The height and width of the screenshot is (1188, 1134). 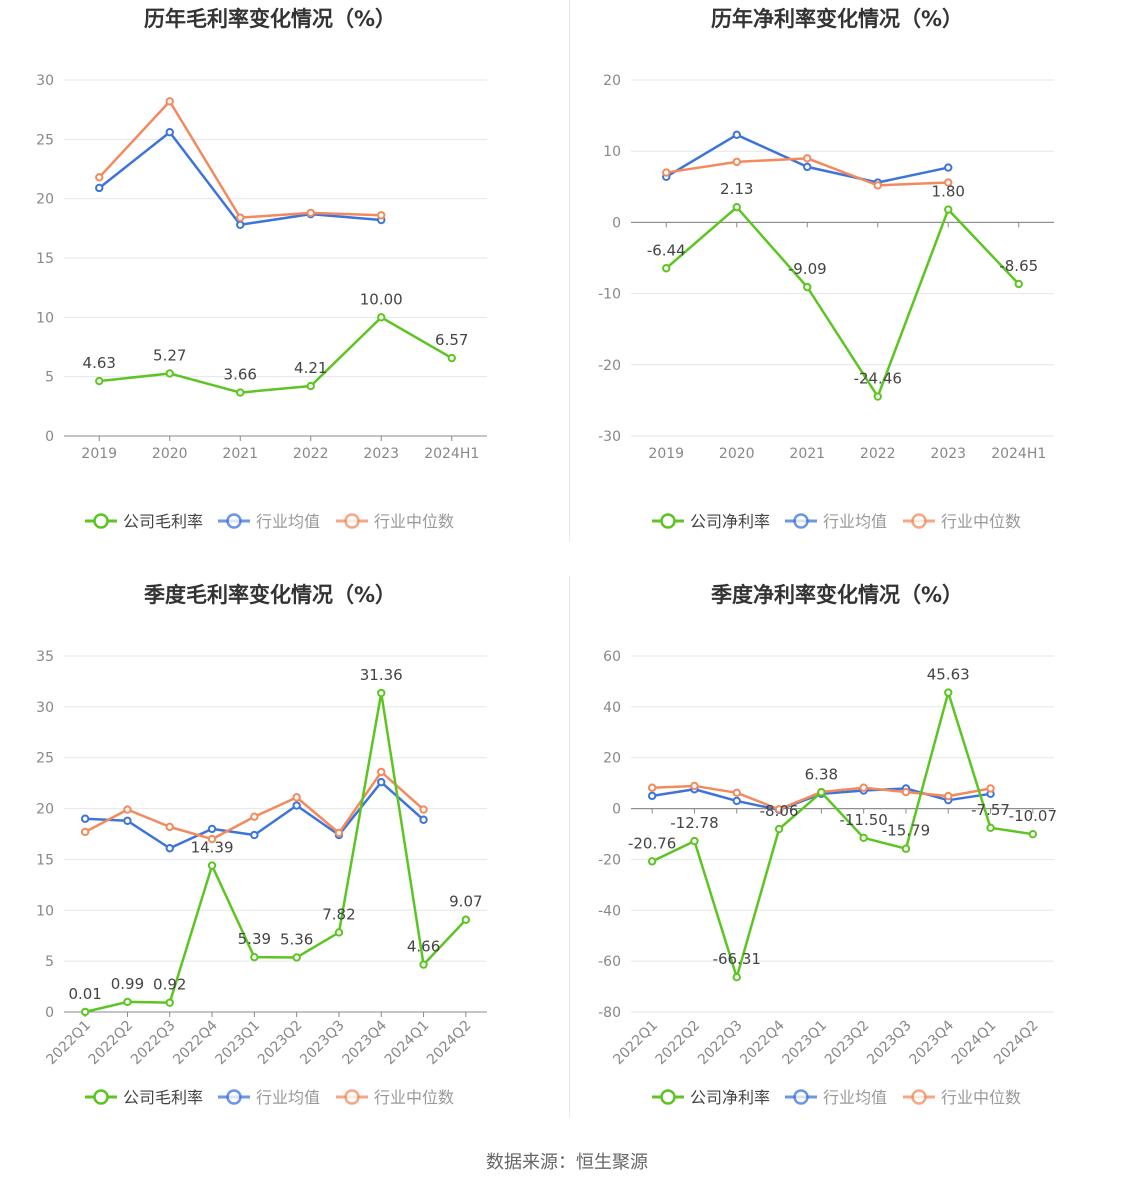 I want to click on series-line-avg, so click(x=240, y=178).